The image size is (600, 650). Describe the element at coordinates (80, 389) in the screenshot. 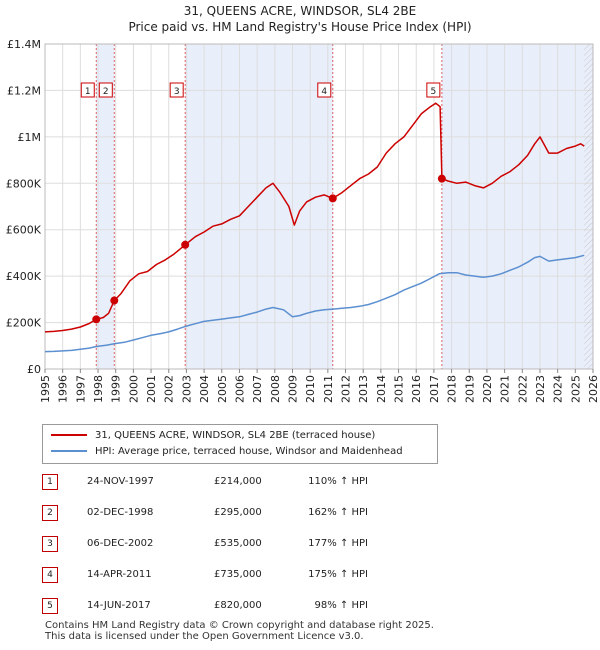

I see `x-tick-label: 1997` at that location.